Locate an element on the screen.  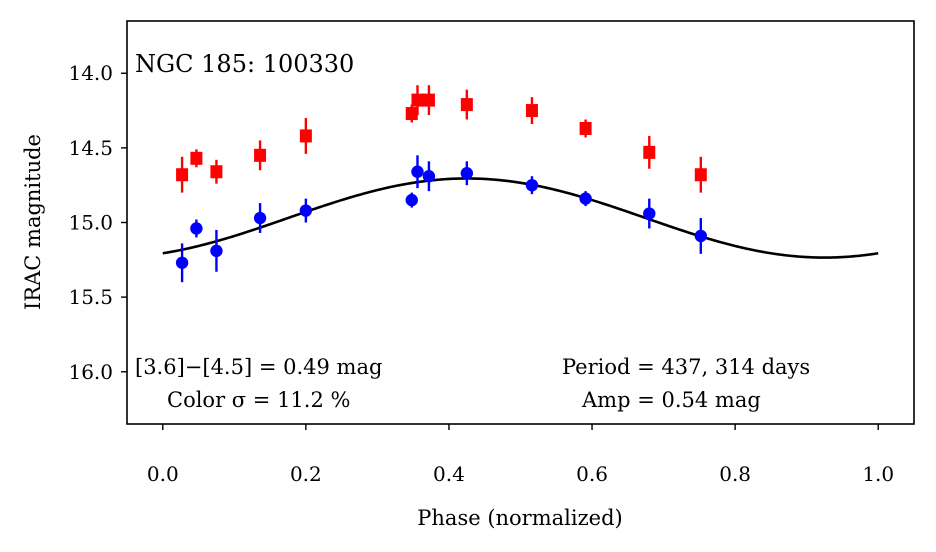
x-tick-label-2: 0.4 is located at coordinates (449, 474).